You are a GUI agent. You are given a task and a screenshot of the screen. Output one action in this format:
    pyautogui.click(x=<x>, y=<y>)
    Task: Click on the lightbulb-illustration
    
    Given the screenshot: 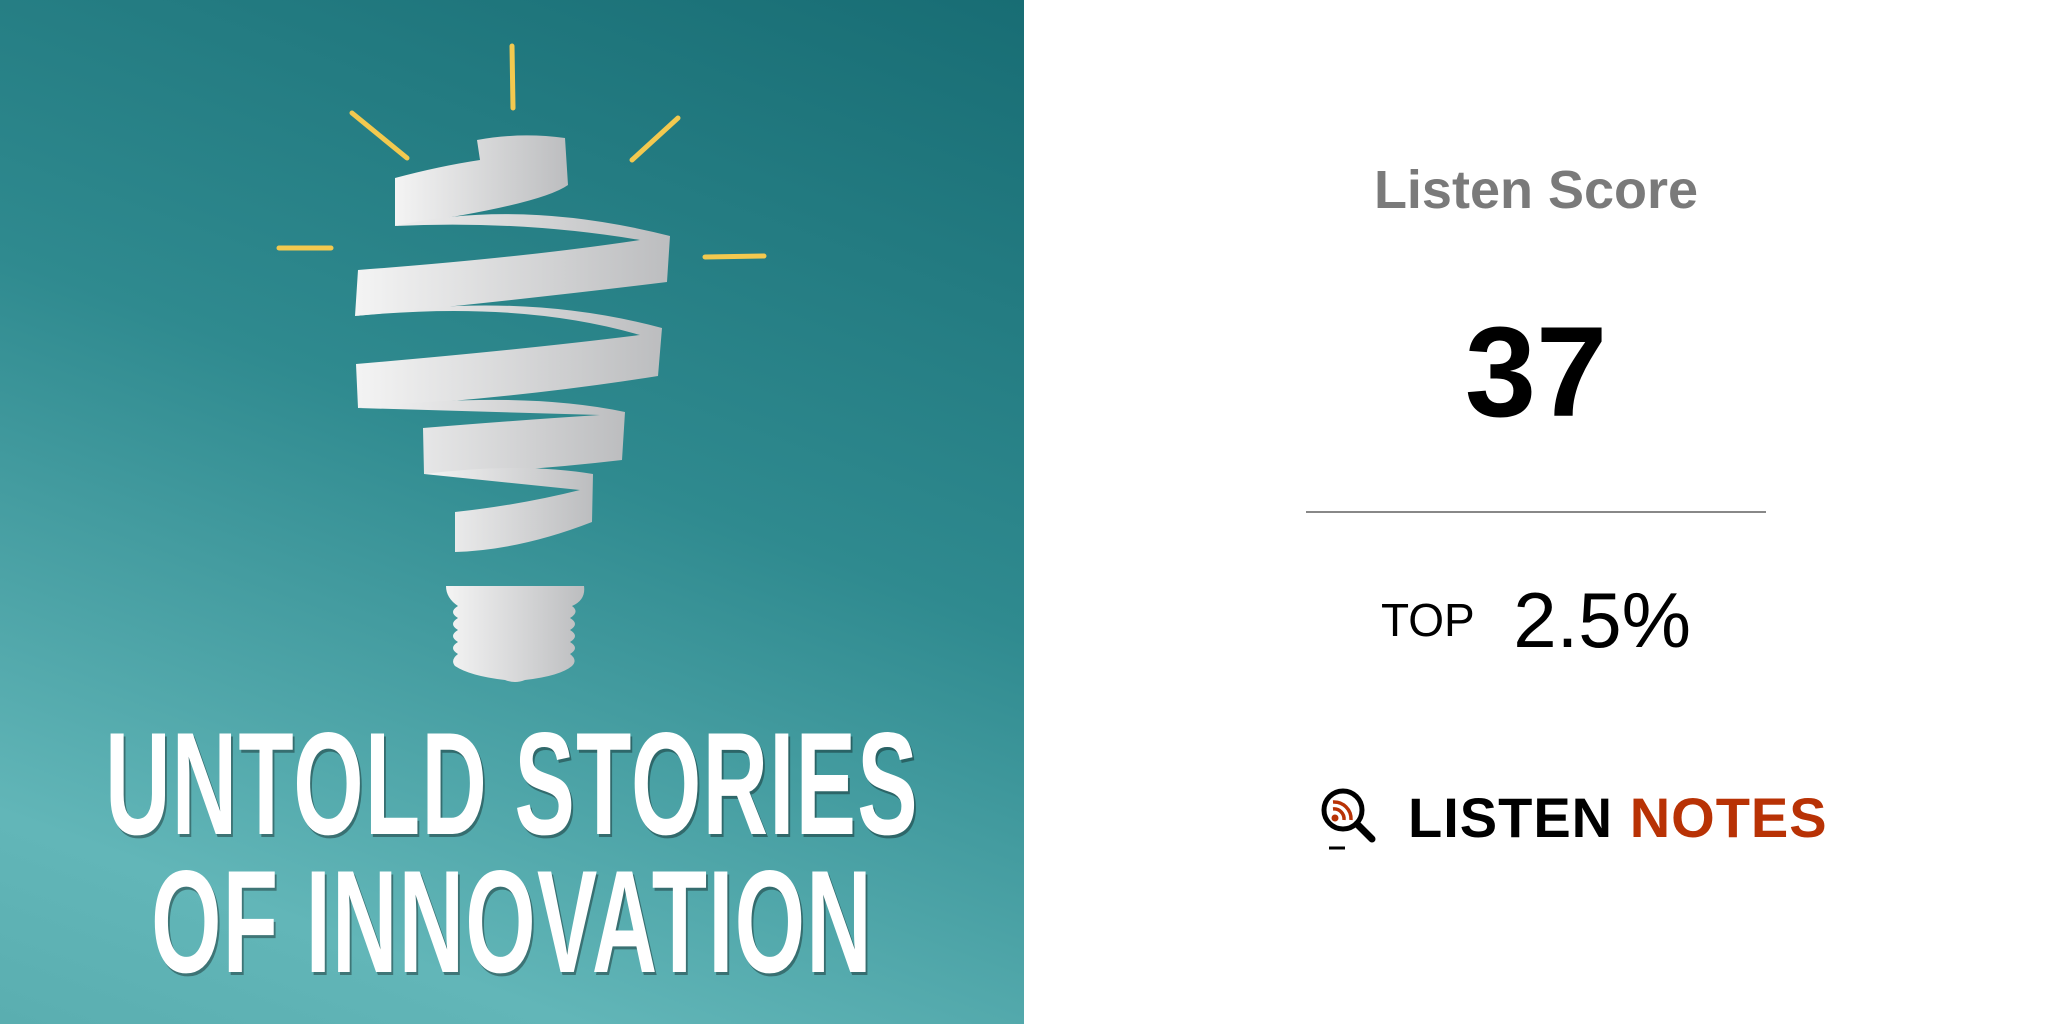 What is the action you would take?
    pyautogui.click(x=521, y=362)
    